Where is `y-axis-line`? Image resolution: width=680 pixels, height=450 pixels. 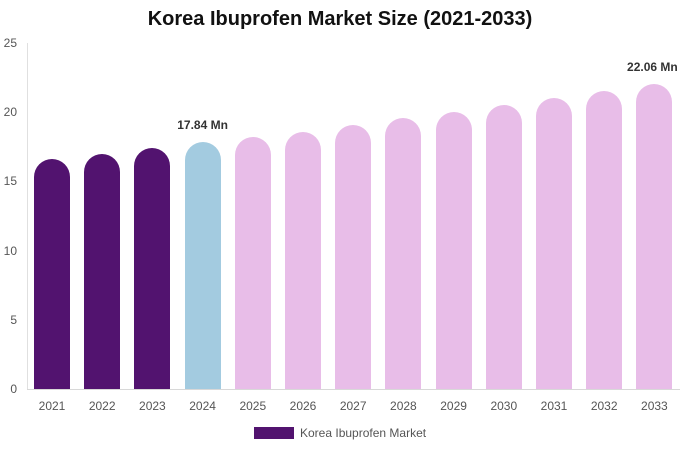 y-axis-line is located at coordinates (27, 216).